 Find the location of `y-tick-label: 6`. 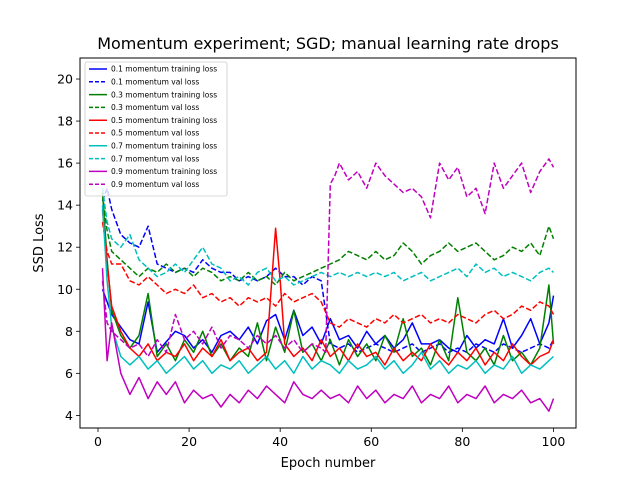

y-tick-label: 6 is located at coordinates (69, 373).